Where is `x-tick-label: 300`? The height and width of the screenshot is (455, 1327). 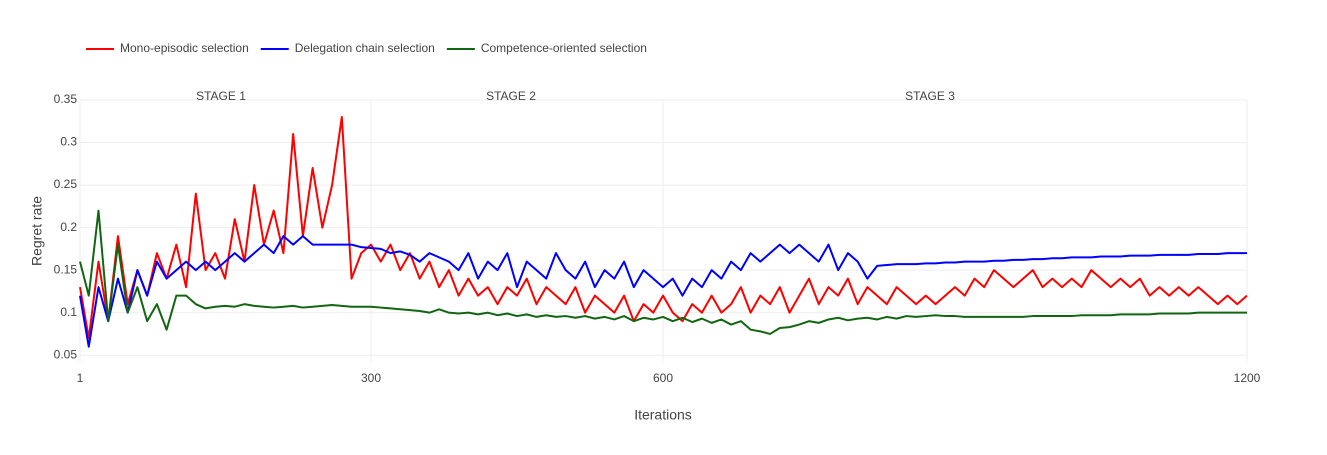 x-tick-label: 300 is located at coordinates (371, 378).